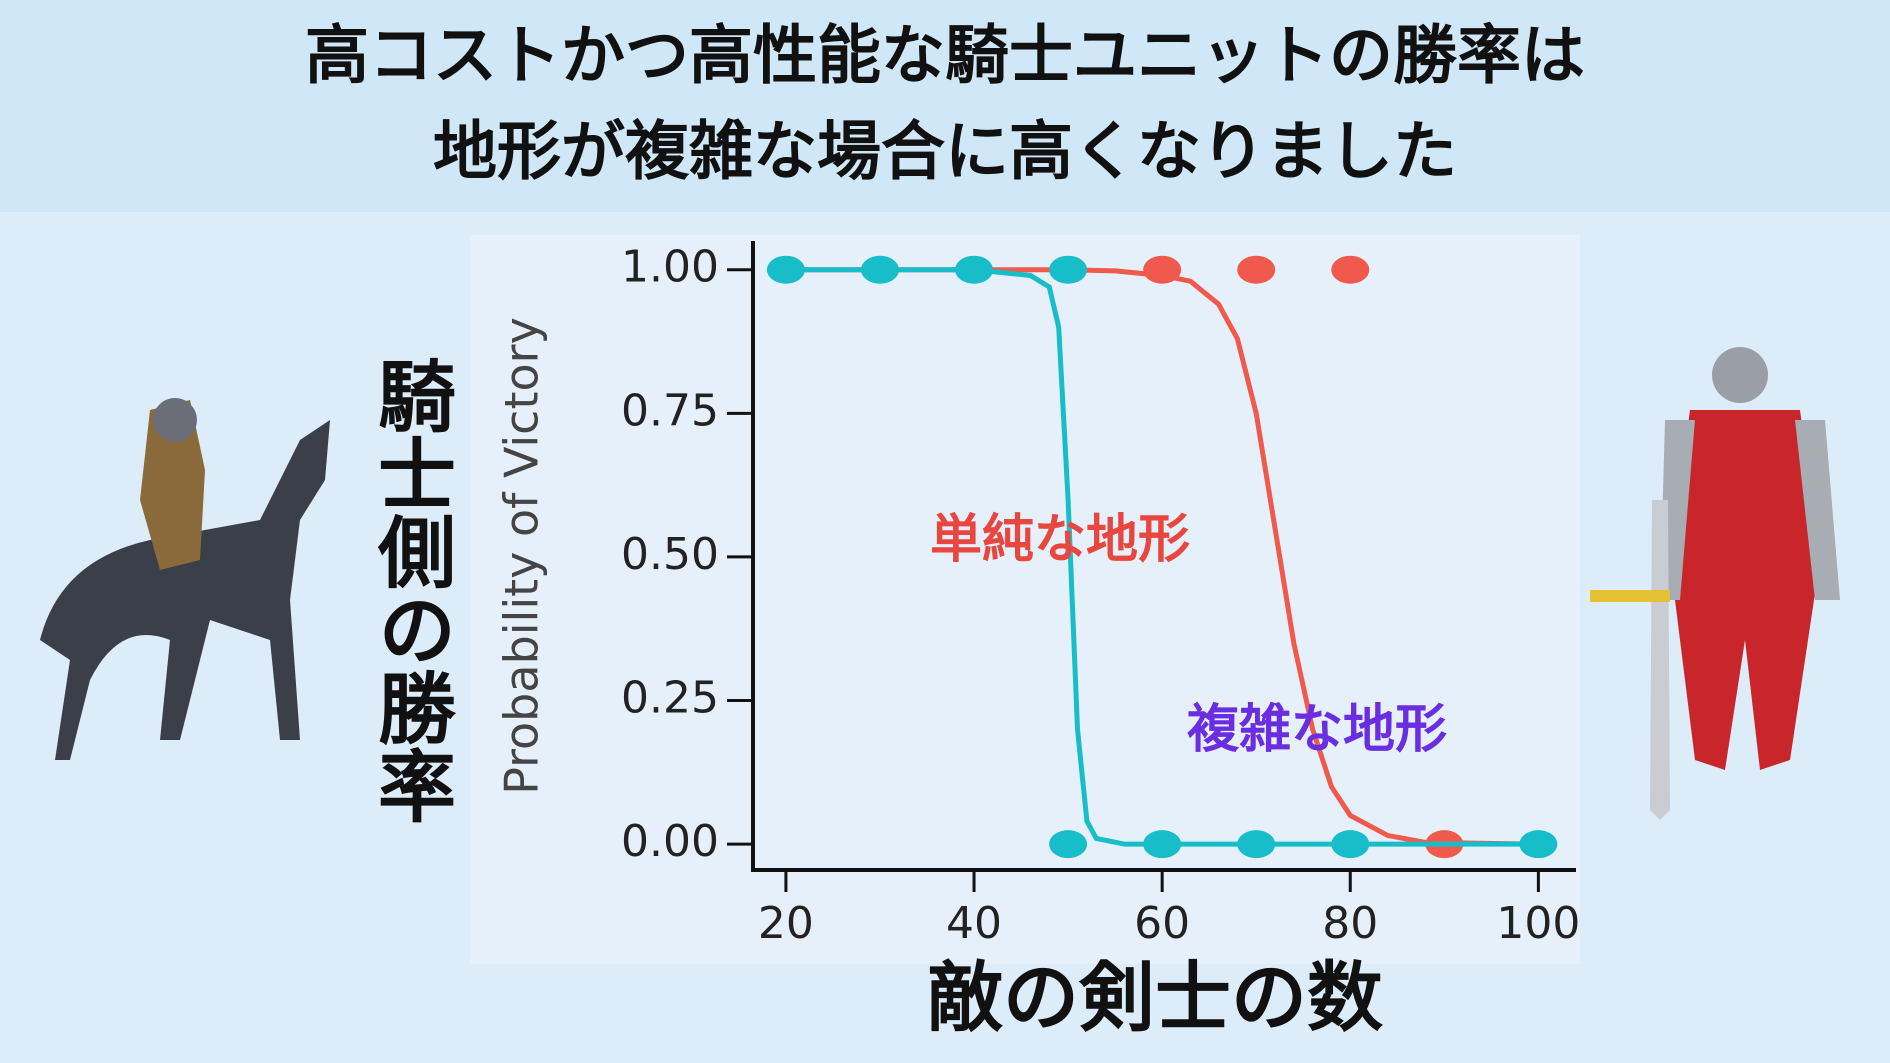  I want to click on side-label: 騎士側の勝率, so click(411, 590).